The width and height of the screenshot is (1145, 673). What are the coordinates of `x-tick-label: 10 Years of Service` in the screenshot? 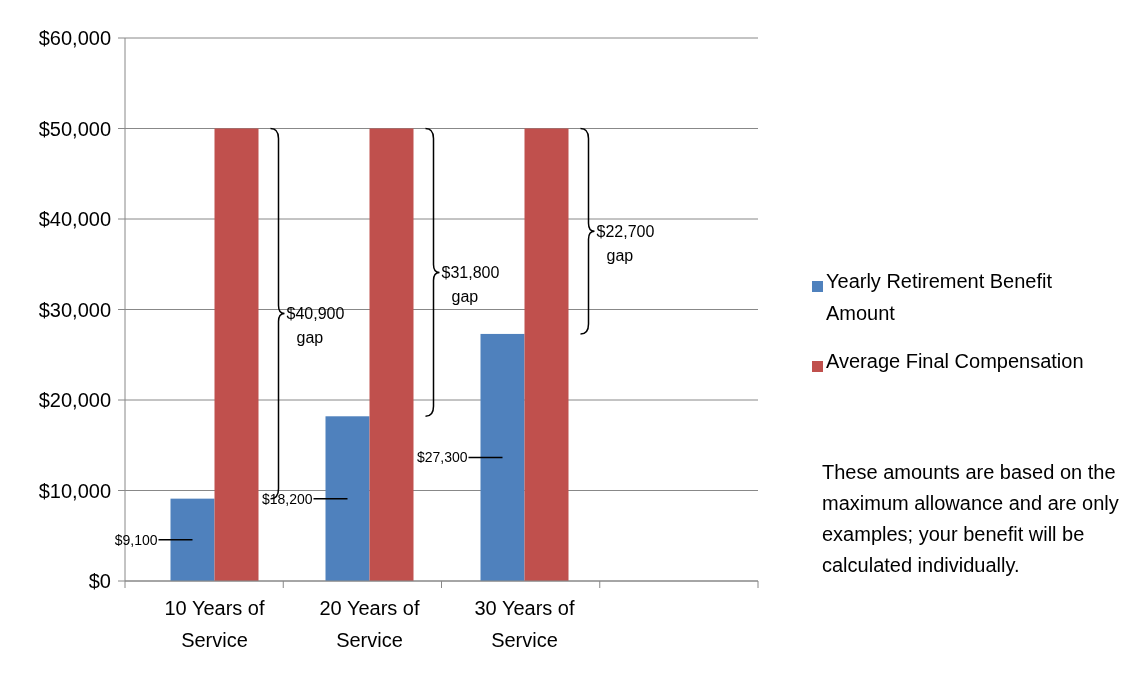 It's located at (214, 624).